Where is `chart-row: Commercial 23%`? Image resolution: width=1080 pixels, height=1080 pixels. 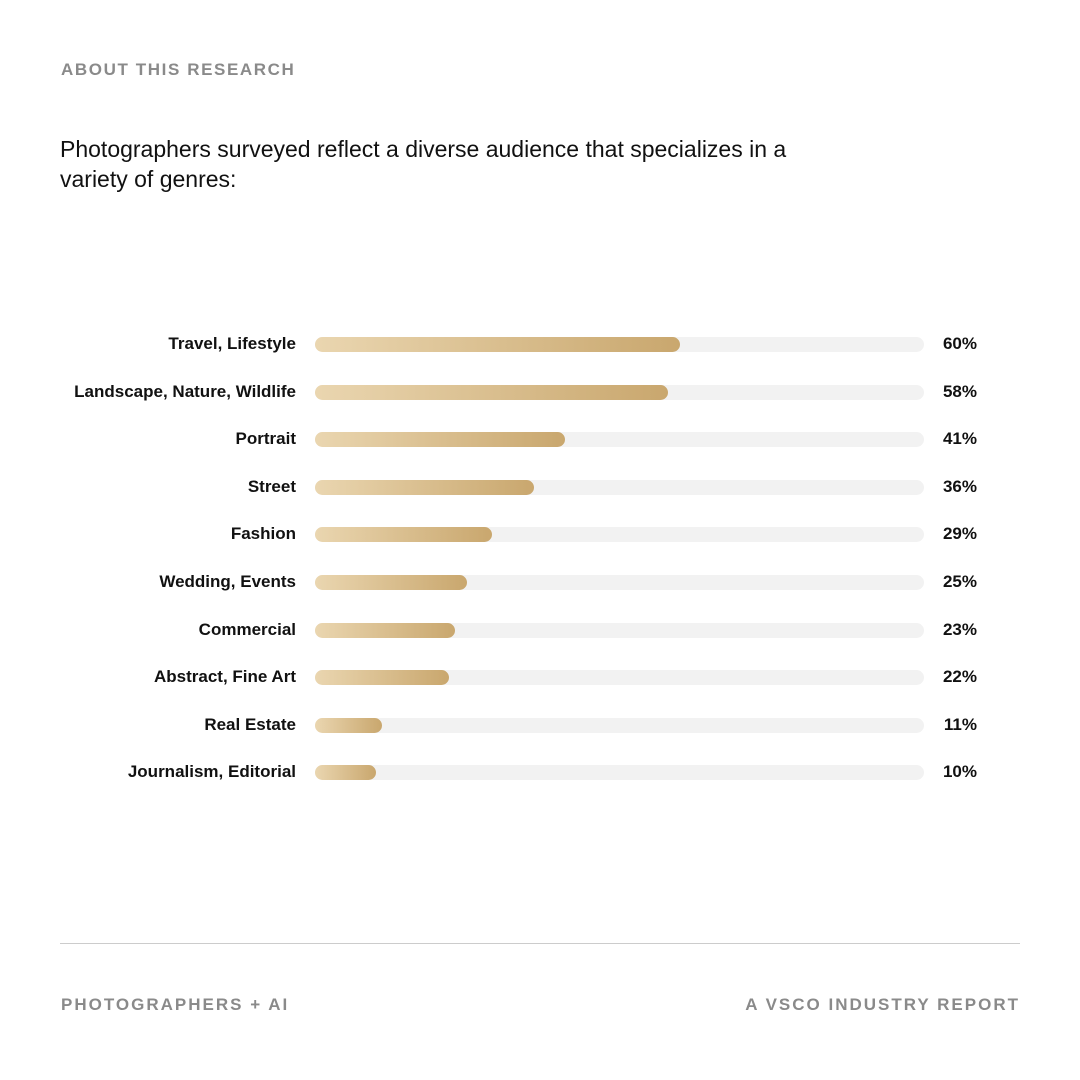 chart-row: Commercial 23% is located at coordinates (540, 630).